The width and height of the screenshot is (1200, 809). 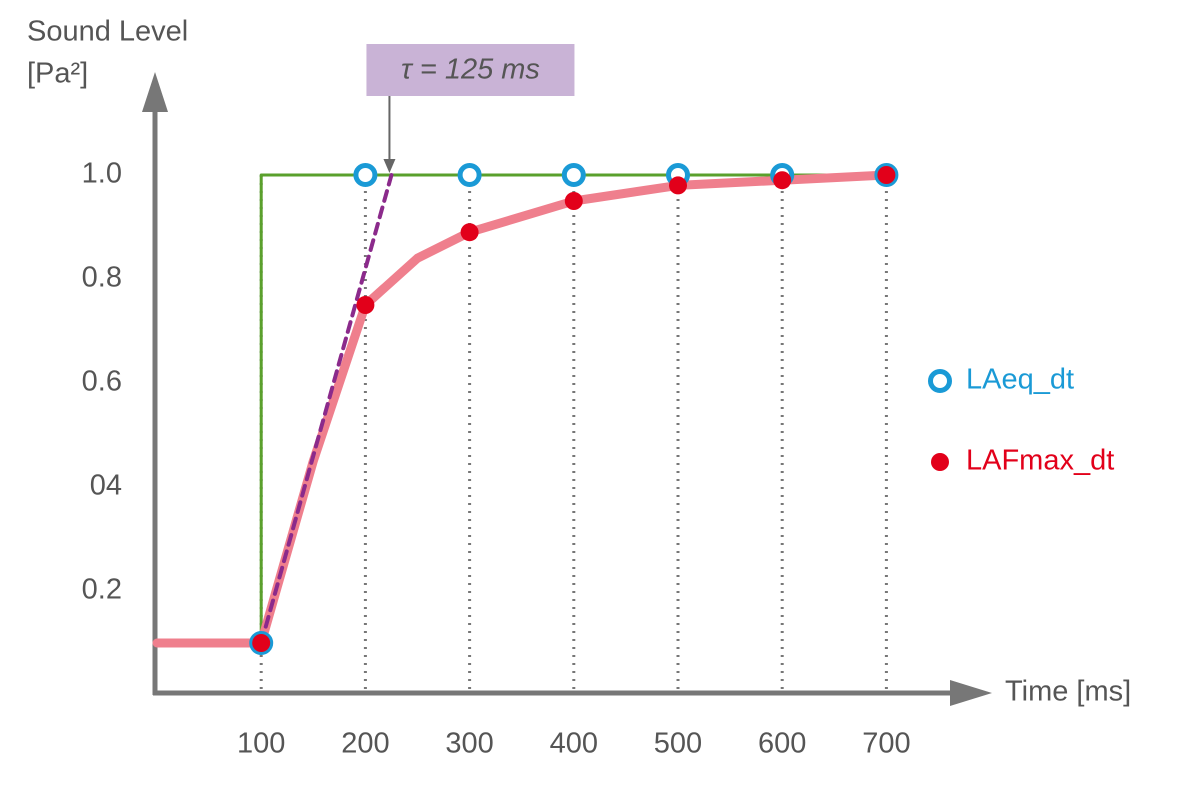 I want to click on annotation-text: τ = 125 ms, so click(x=470, y=70).